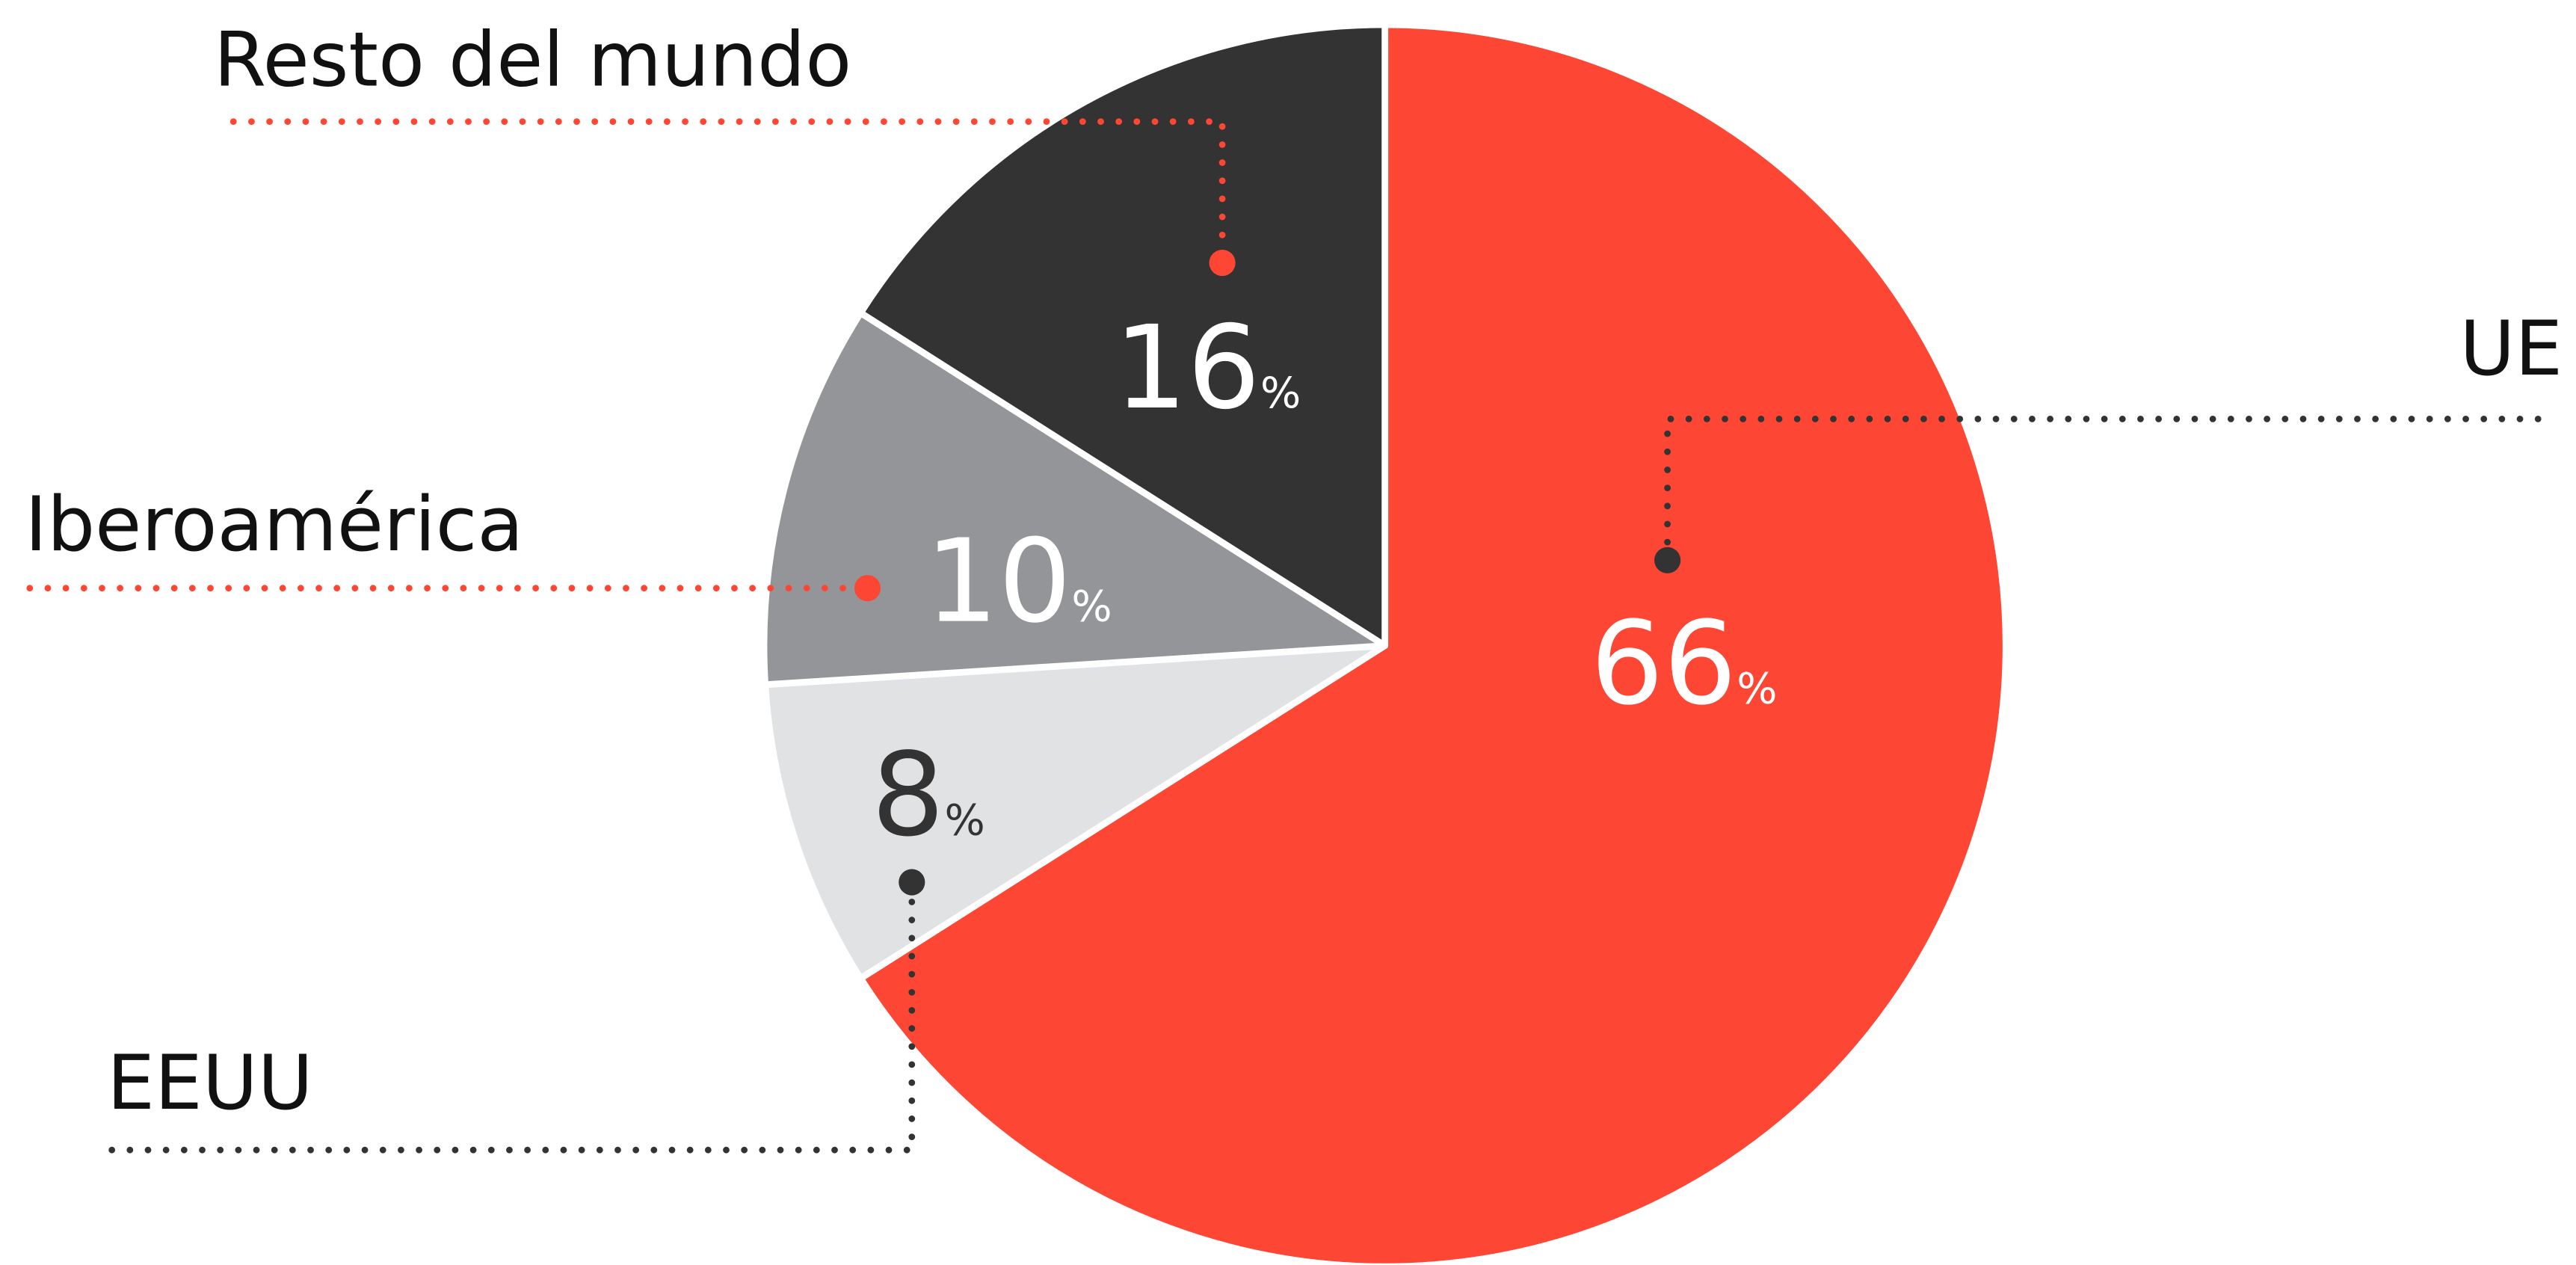 The width and height of the screenshot is (2576, 1265). What do you see at coordinates (1187, 368) in the screenshot?
I see `value-number: 16` at bounding box center [1187, 368].